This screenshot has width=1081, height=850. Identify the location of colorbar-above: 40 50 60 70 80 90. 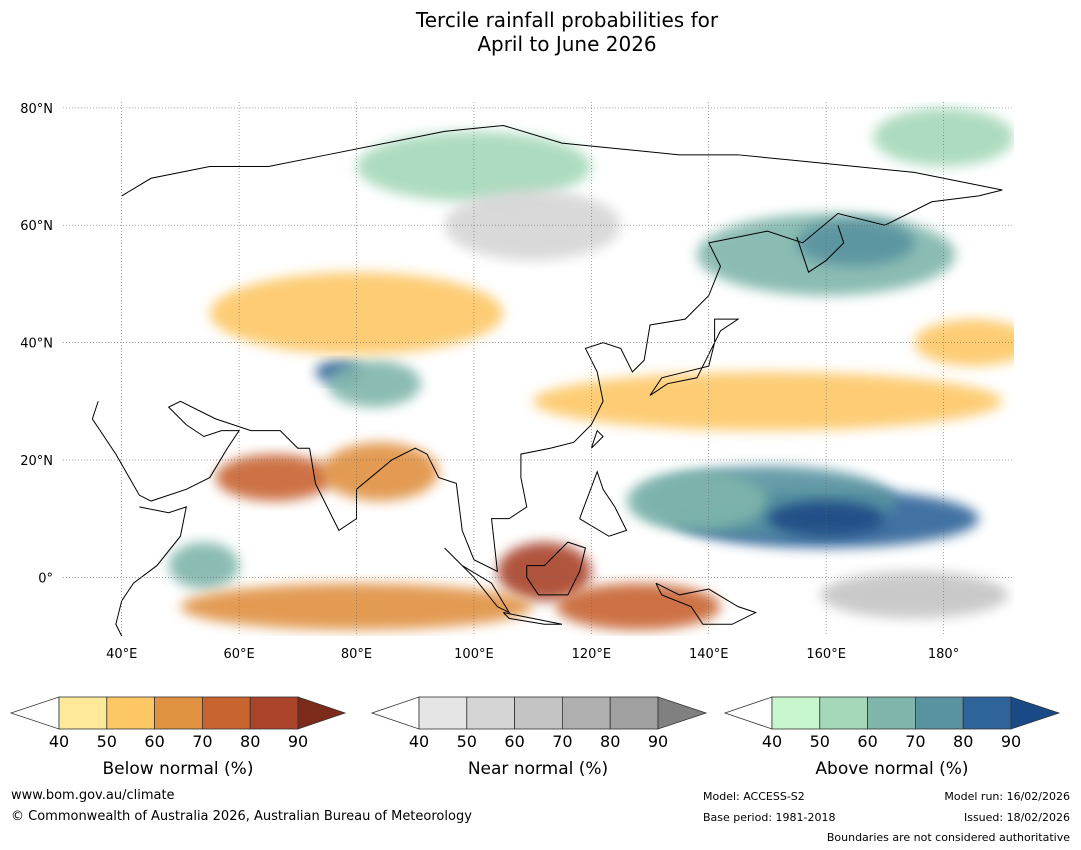
(892, 723).